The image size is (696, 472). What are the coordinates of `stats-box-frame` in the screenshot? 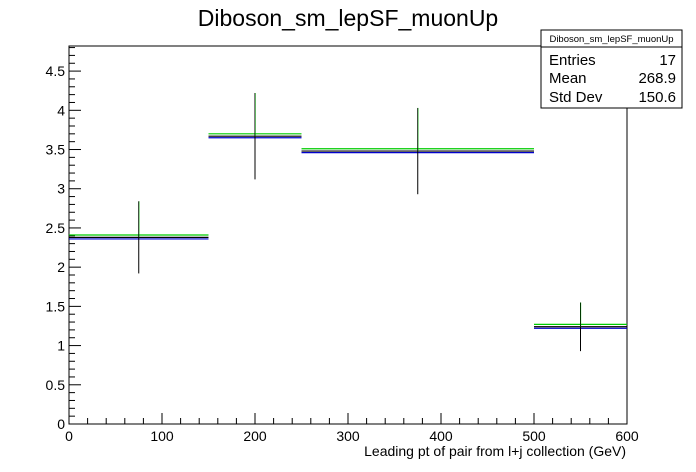 It's located at (611, 69).